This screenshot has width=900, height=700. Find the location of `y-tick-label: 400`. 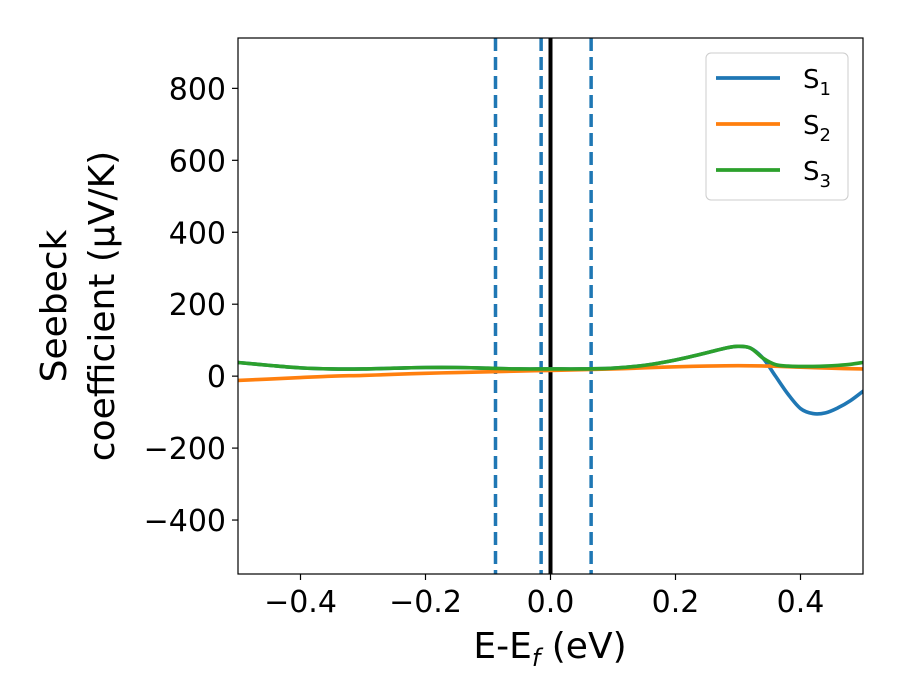

y-tick-label: 400 is located at coordinates (197, 233).